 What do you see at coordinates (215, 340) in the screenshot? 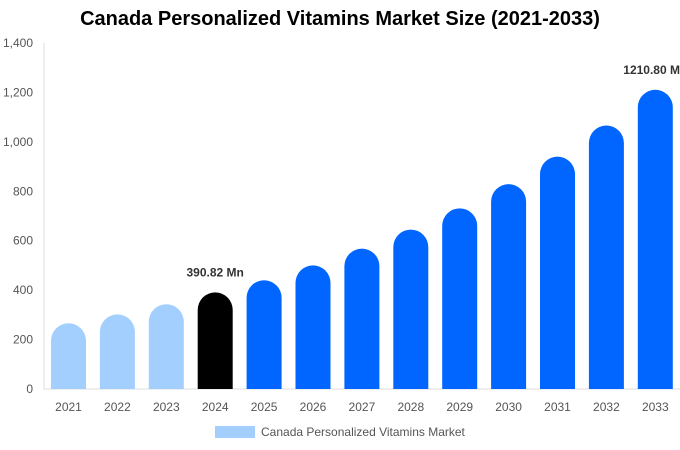
I see `bar-2024` at bounding box center [215, 340].